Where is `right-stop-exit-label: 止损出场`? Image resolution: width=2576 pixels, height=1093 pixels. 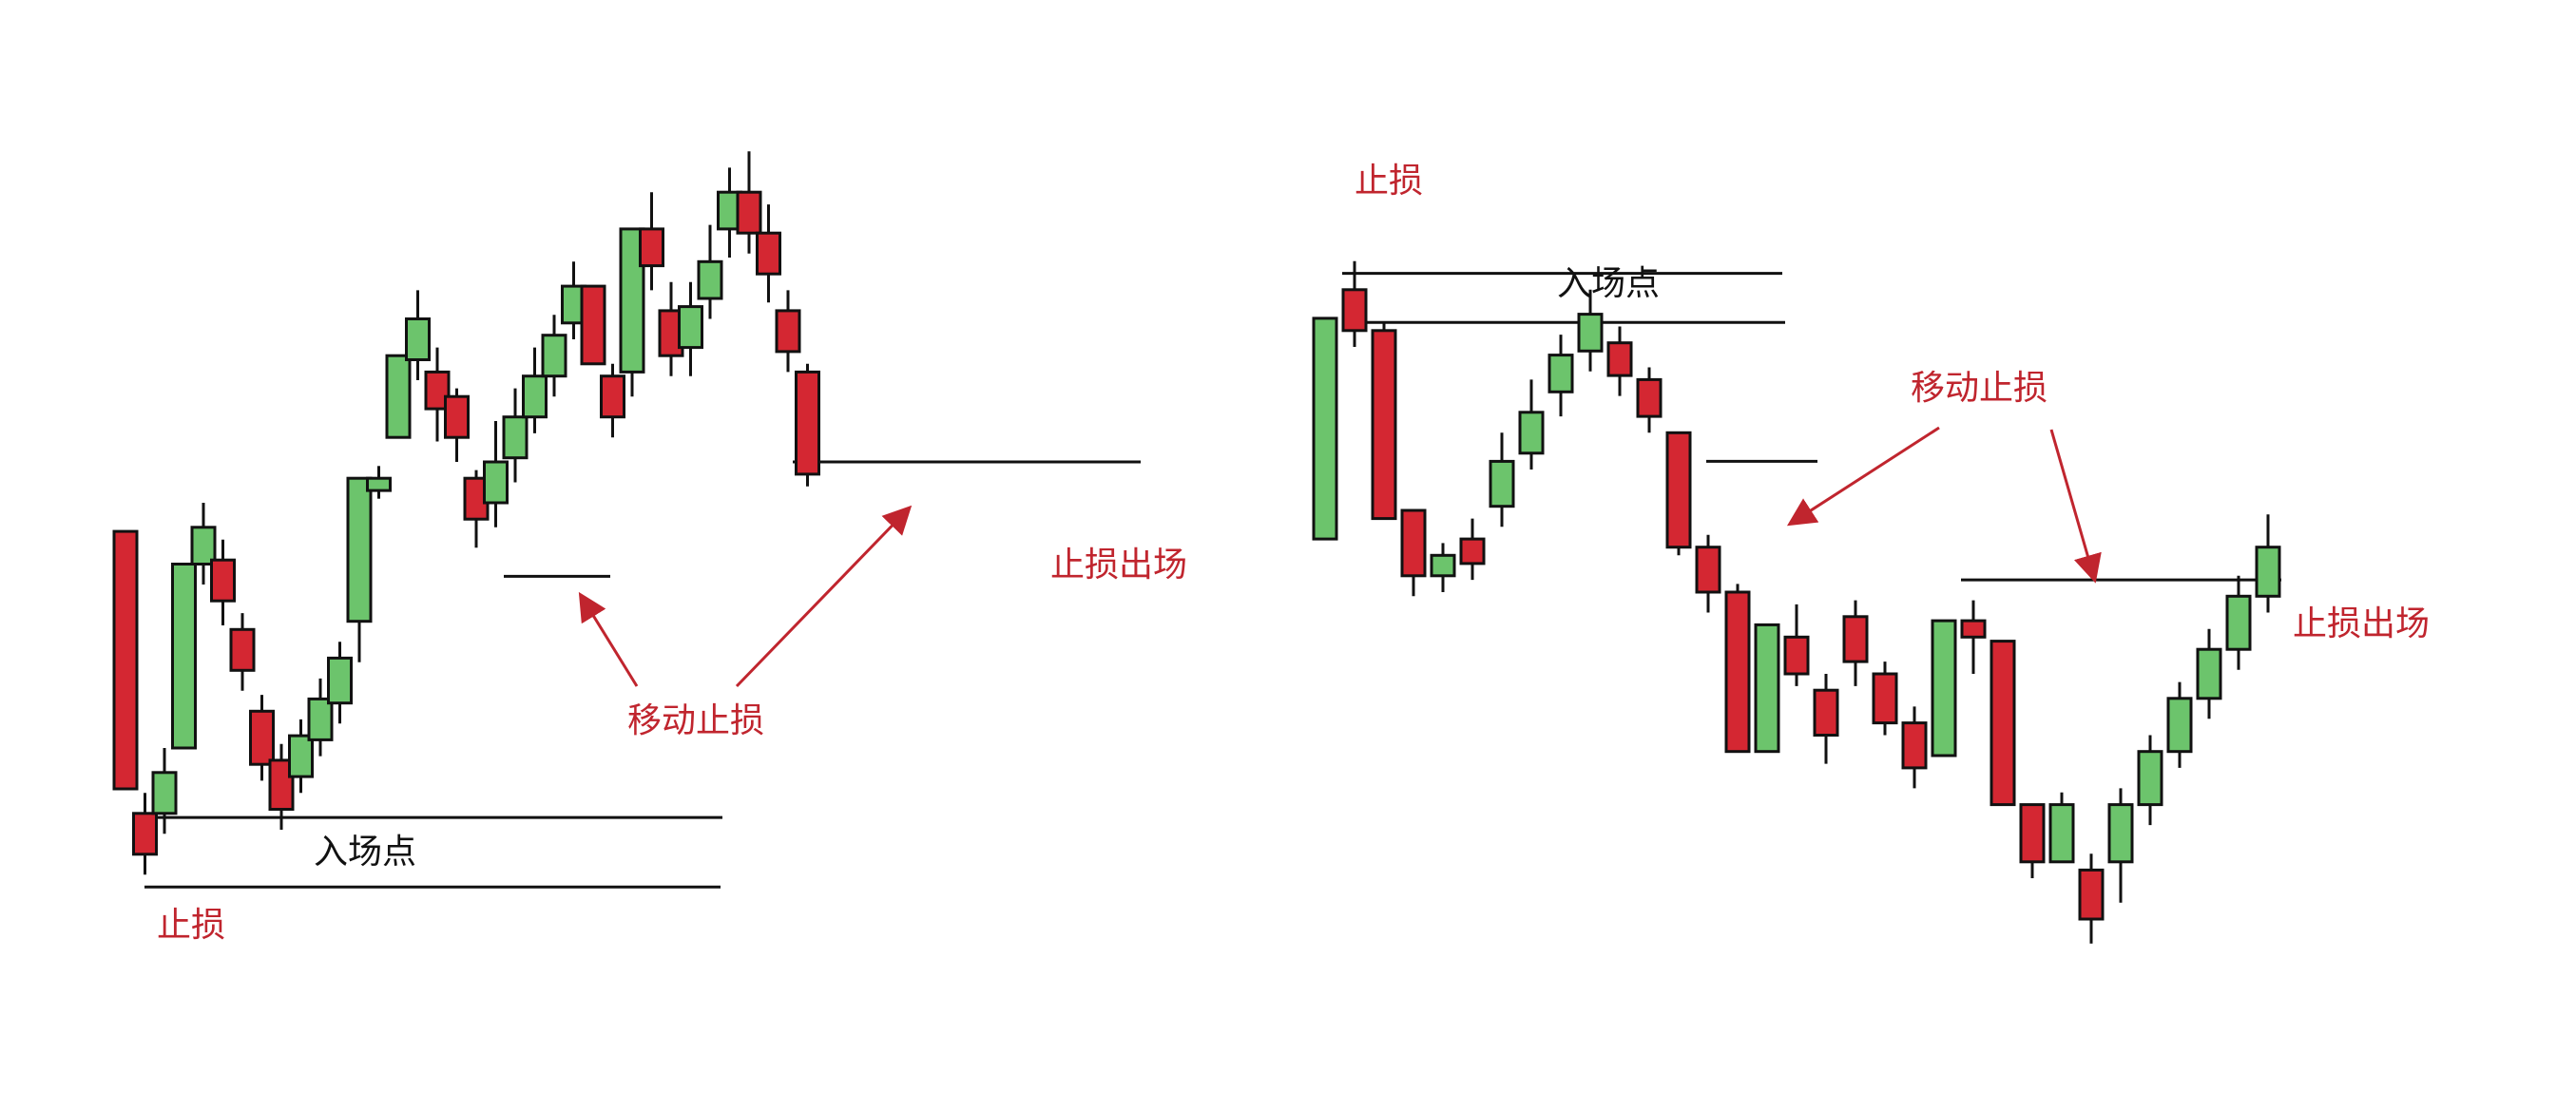
right-stop-exit-label: 止损出场 is located at coordinates (2361, 623).